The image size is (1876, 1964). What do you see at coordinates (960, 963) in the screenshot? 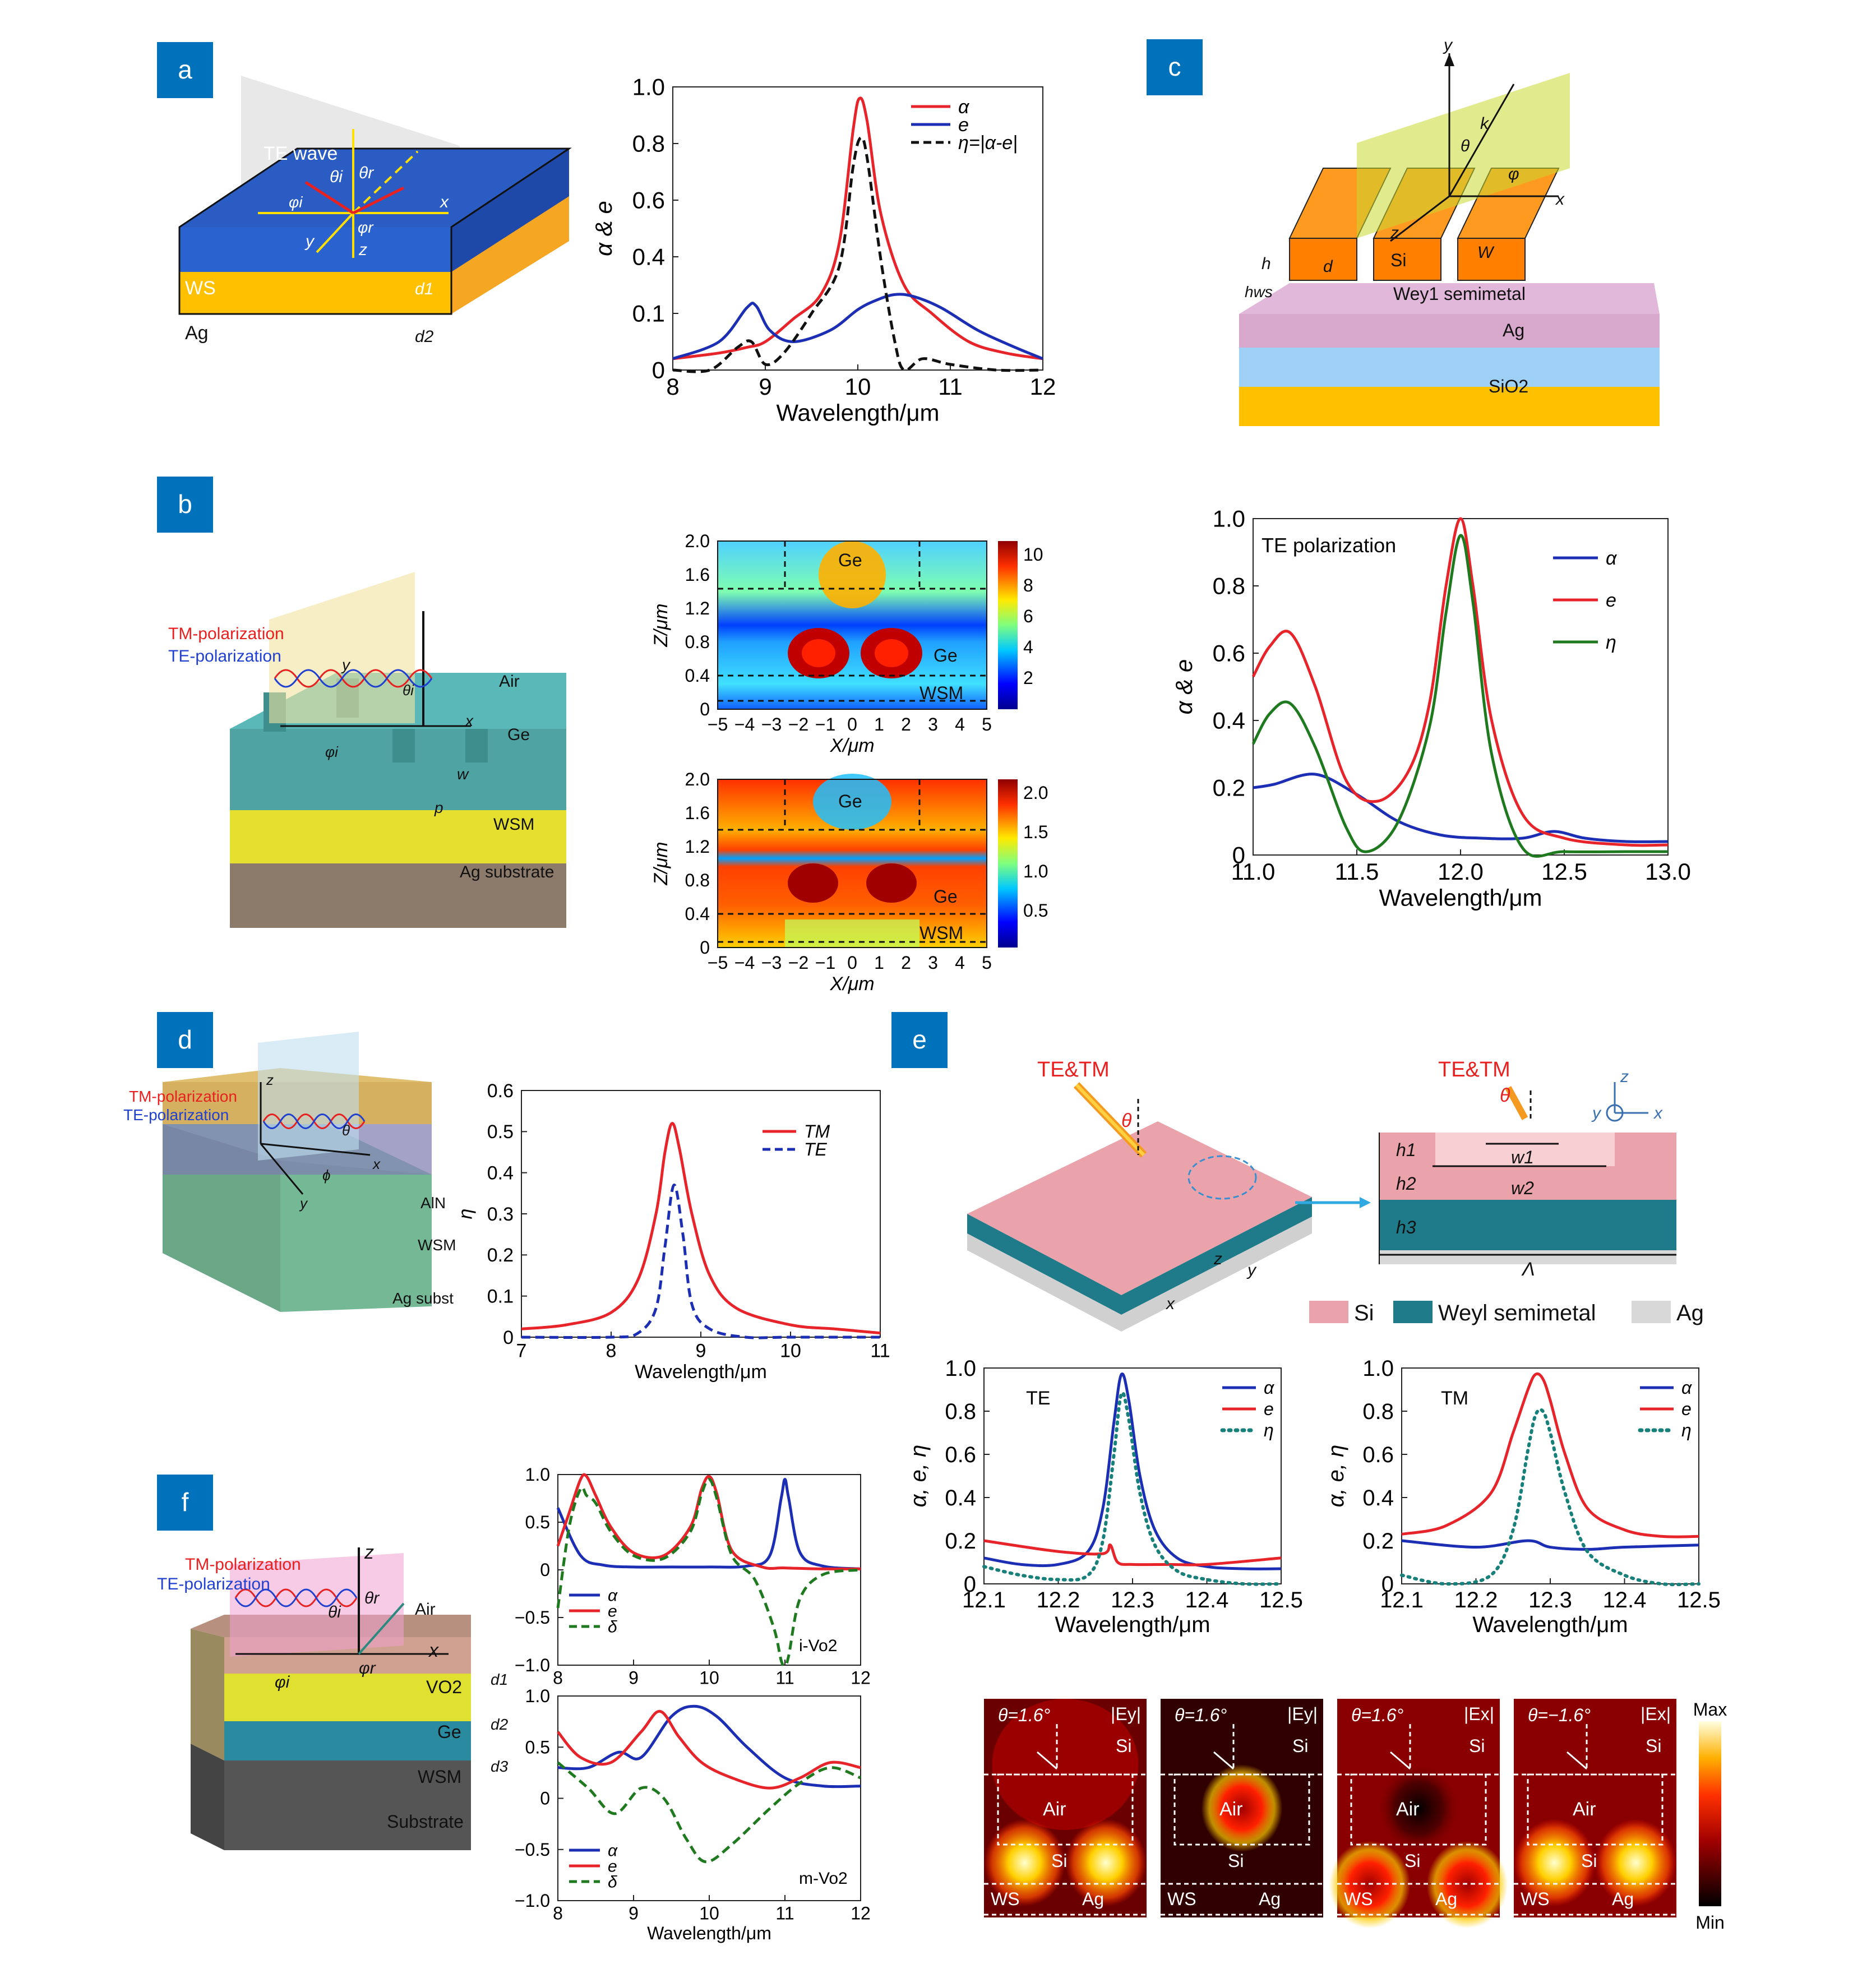
I see `x-tick-label: 4` at bounding box center [960, 963].